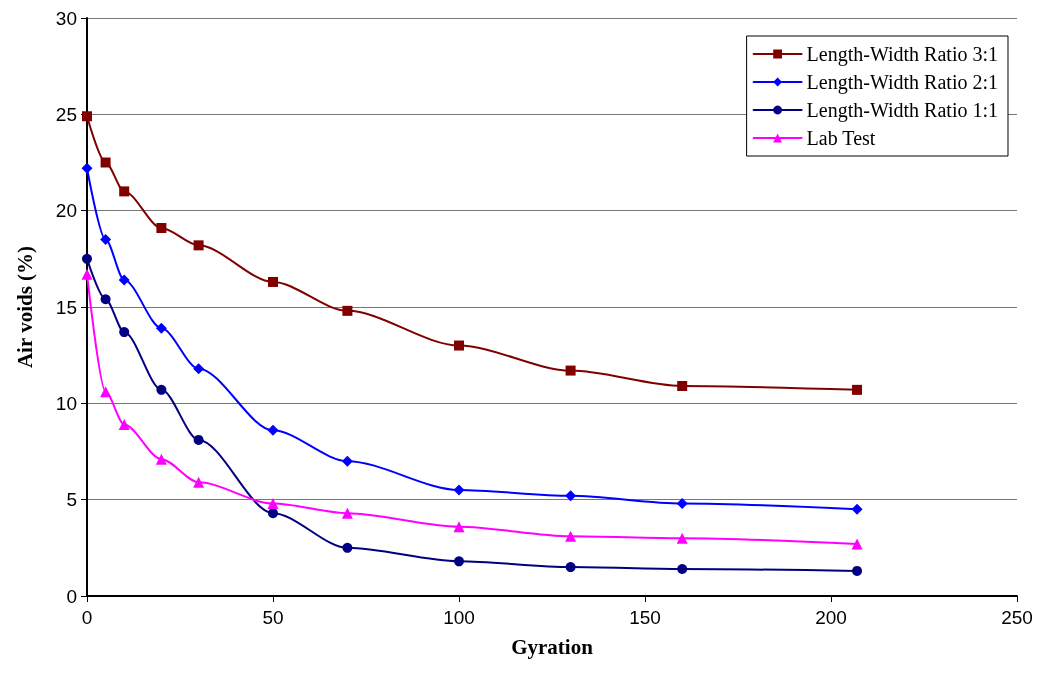 The height and width of the screenshot is (673, 1038). Describe the element at coordinates (1017, 617) in the screenshot. I see `x-tick-label: 250` at that location.